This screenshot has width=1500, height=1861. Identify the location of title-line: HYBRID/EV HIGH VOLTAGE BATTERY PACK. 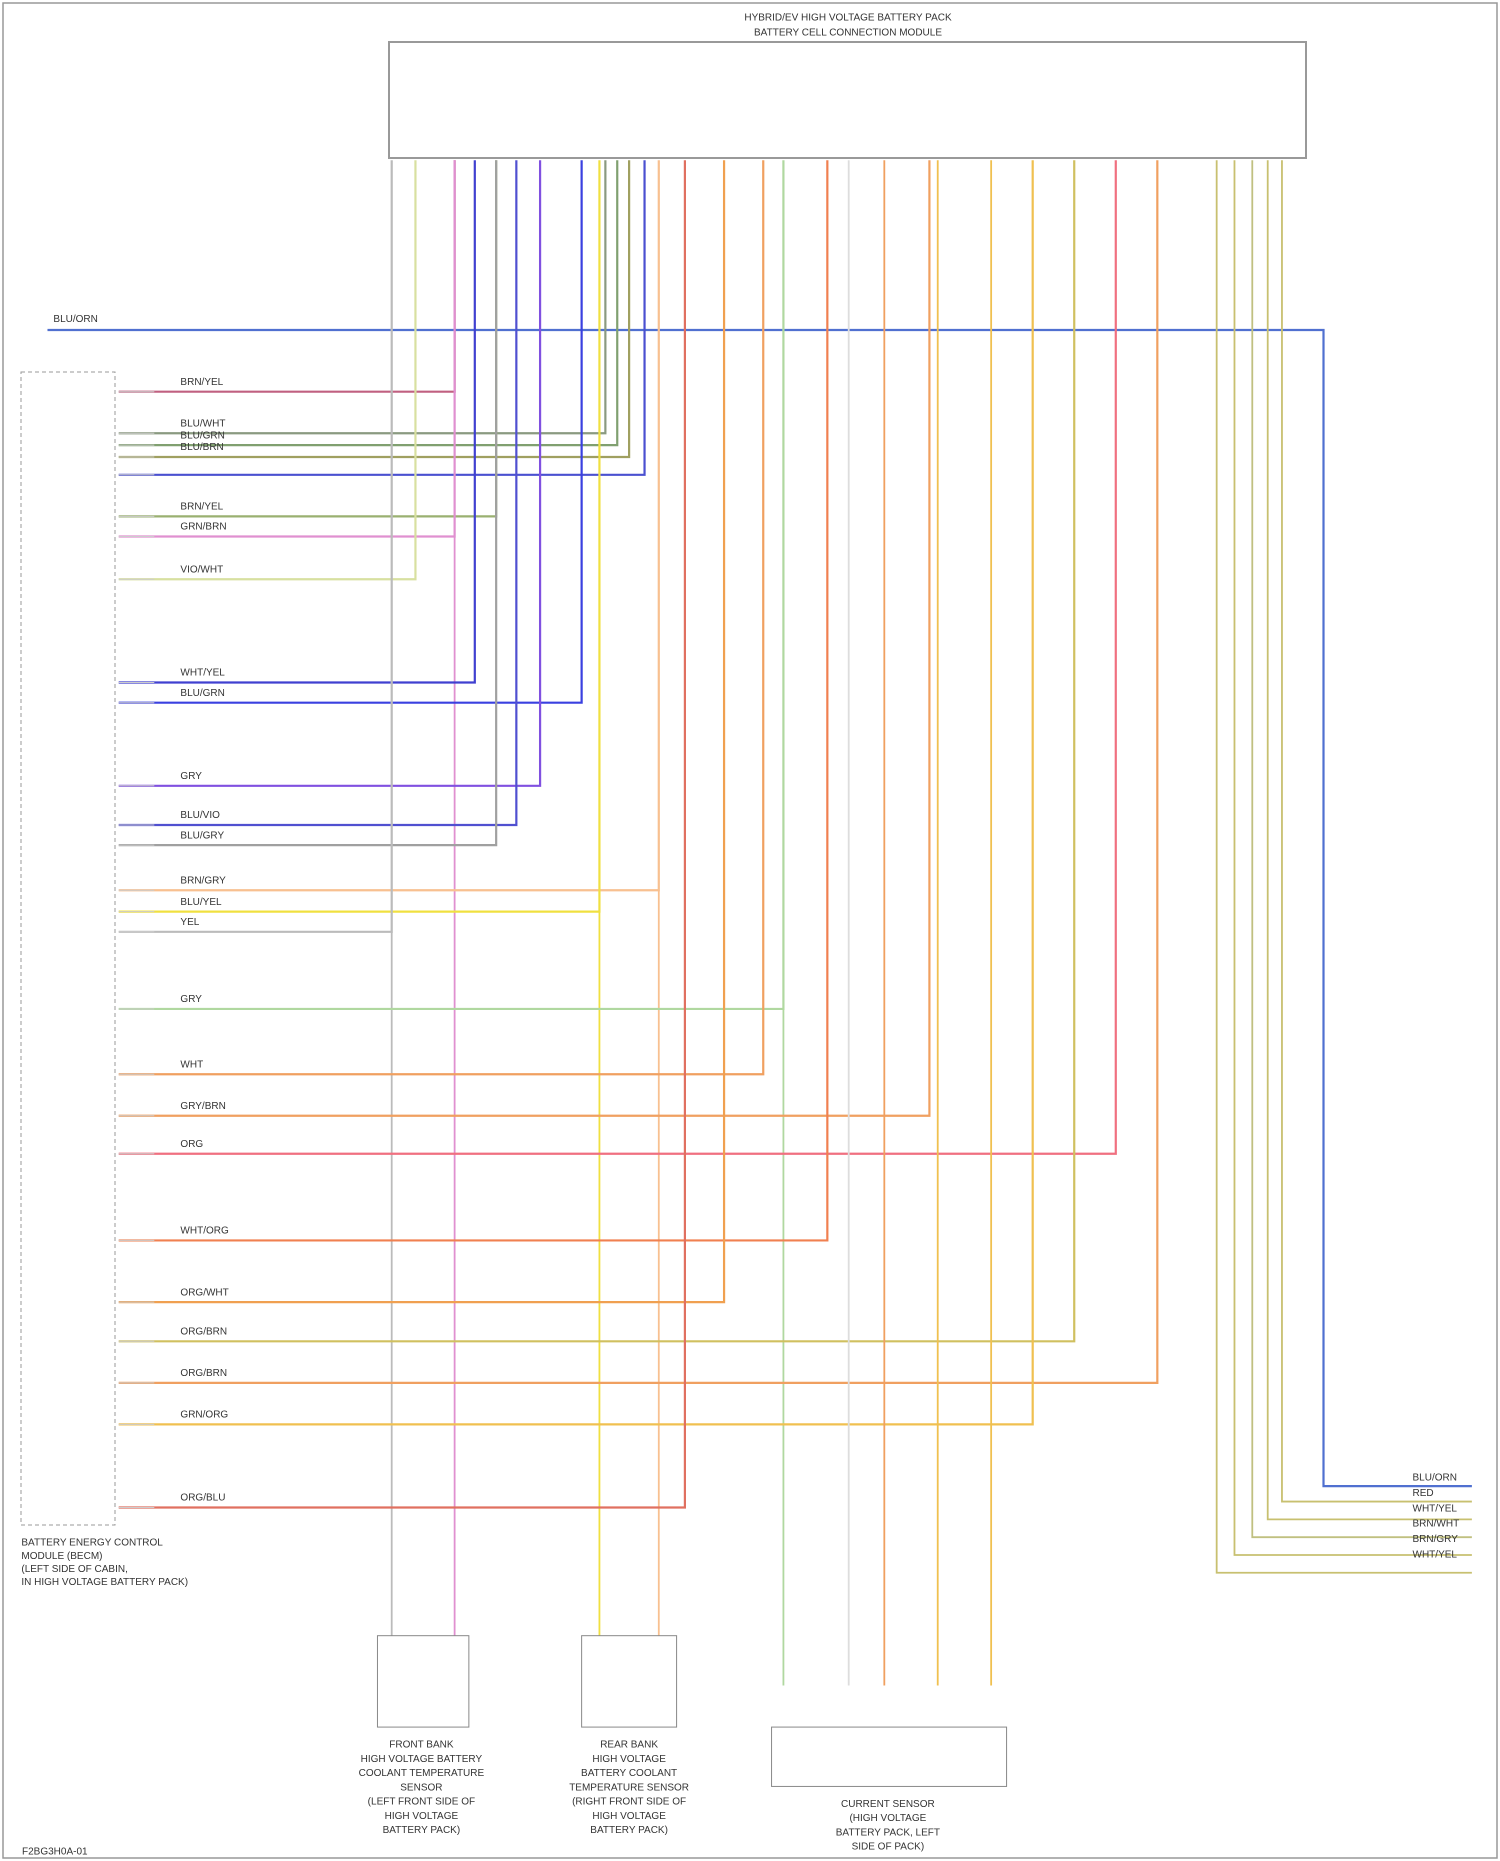
(848, 18).